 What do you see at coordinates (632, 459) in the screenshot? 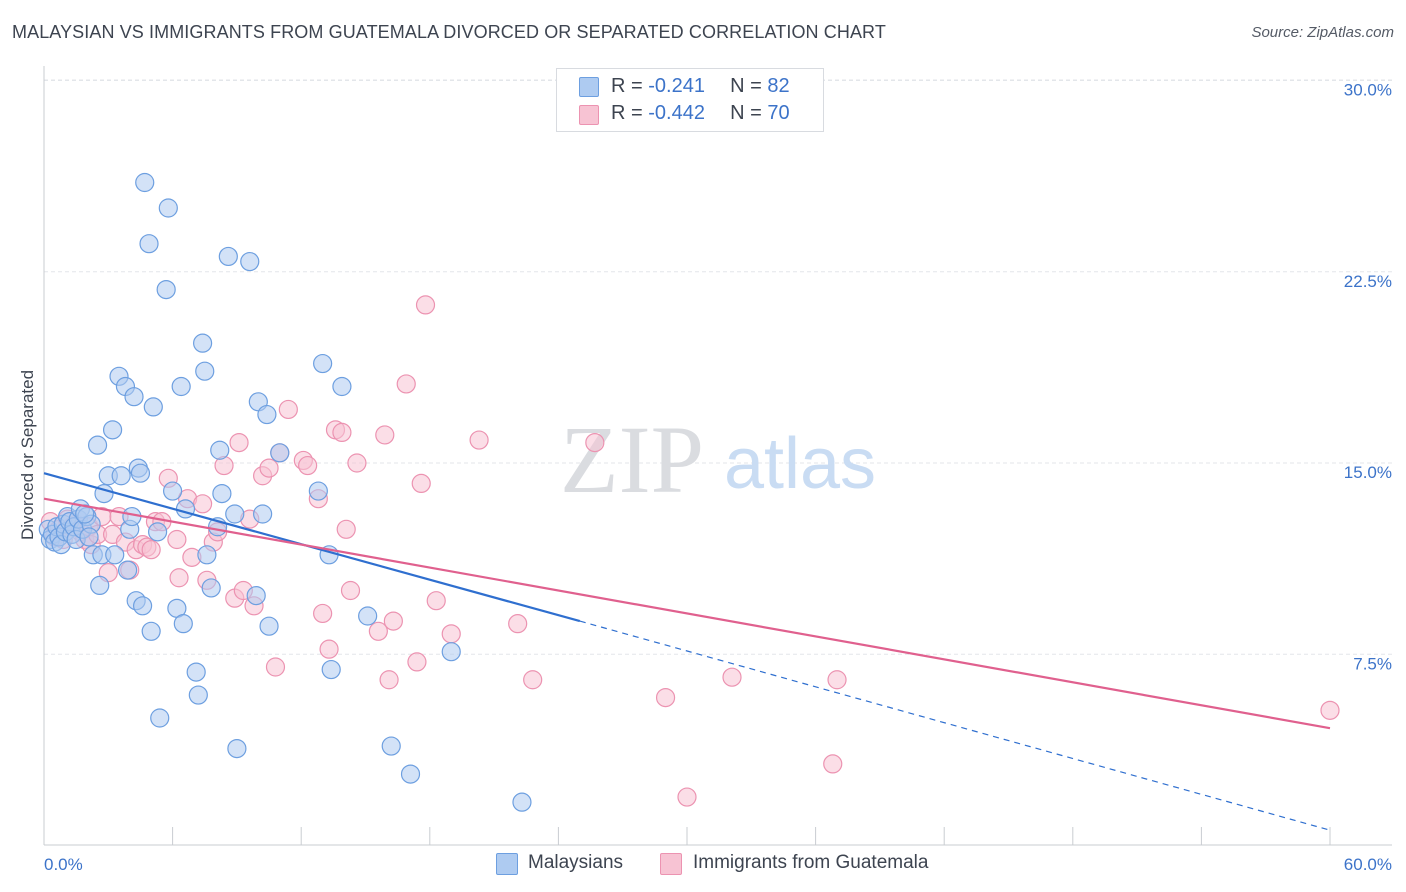
I see `watermark-zip: ZIP` at bounding box center [632, 459].